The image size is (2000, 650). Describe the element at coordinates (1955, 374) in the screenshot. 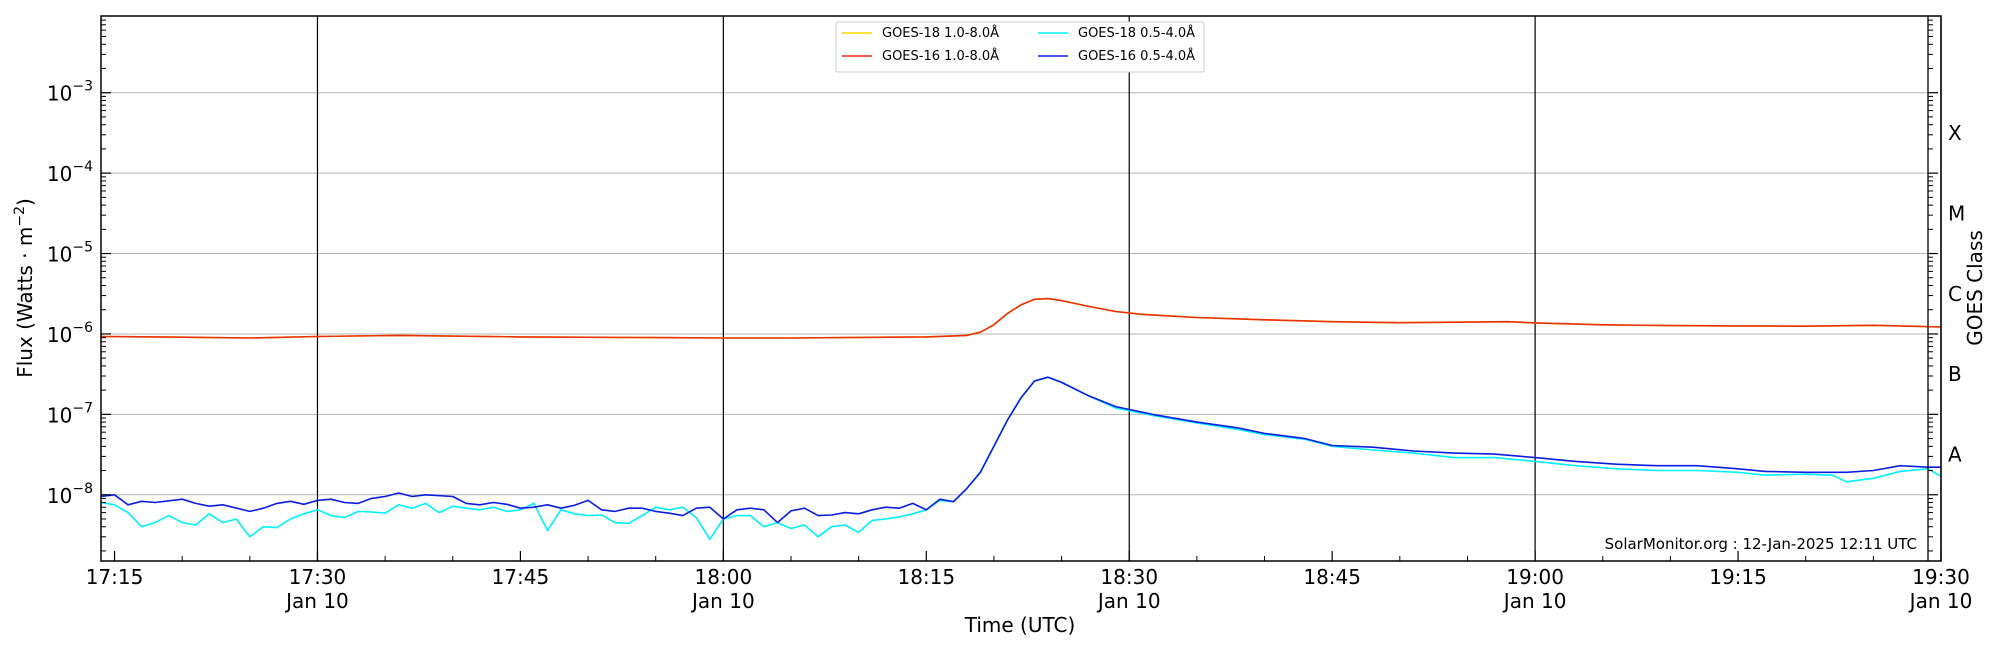

I see `goes-class-label: B` at that location.